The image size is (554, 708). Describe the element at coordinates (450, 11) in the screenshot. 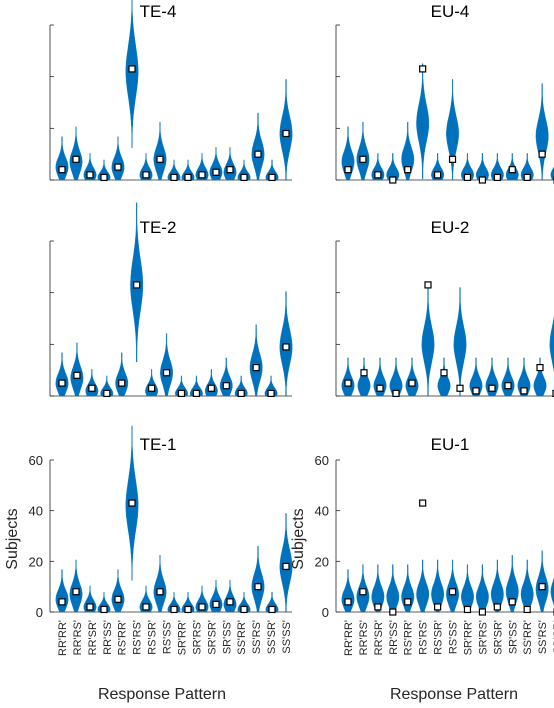

I see `panel-title: EU-4` at that location.